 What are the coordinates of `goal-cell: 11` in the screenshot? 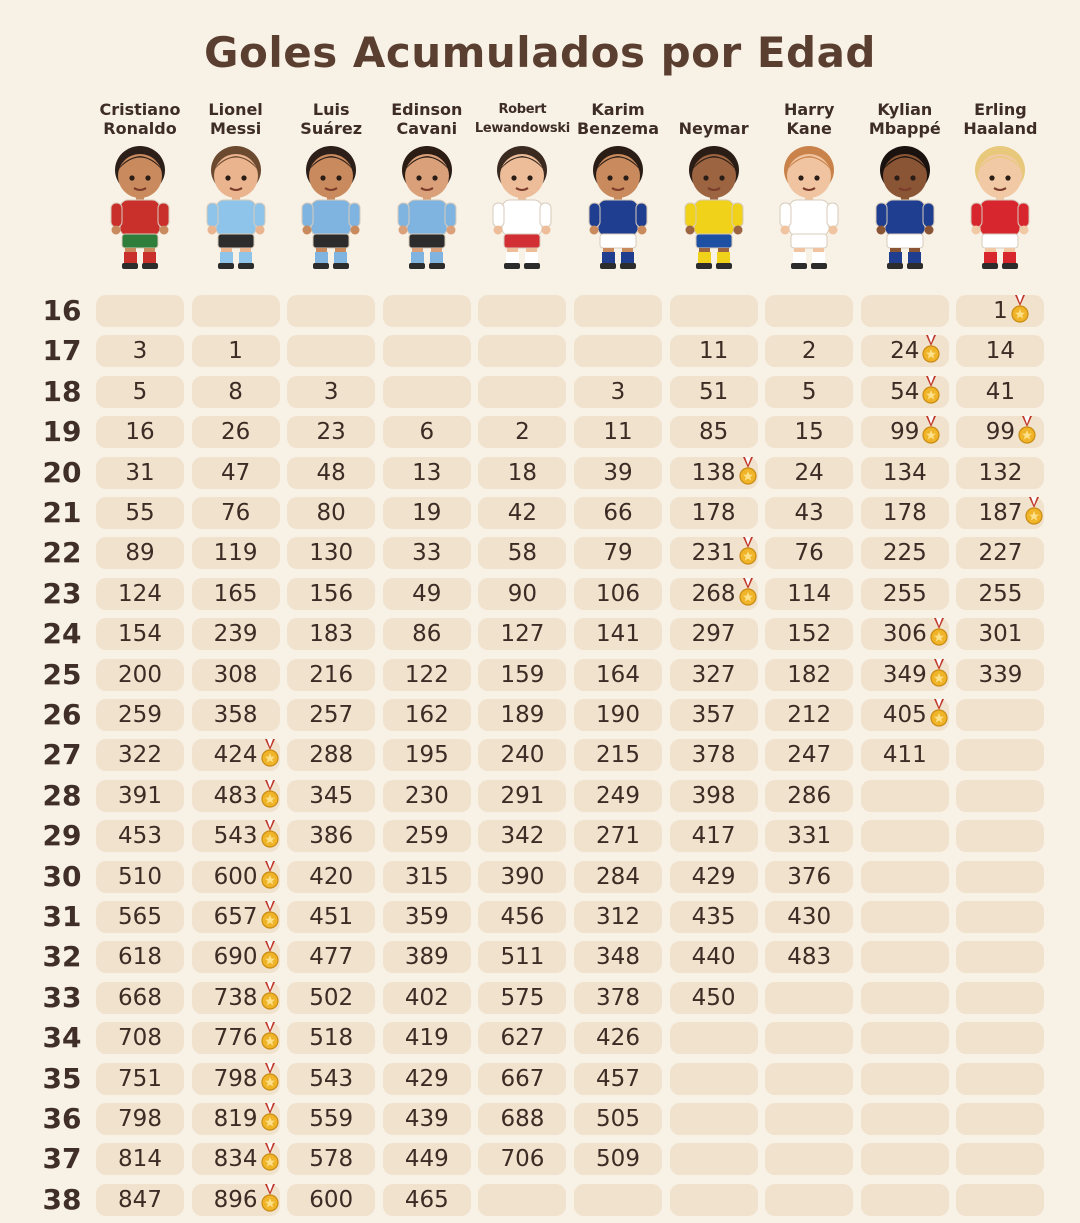 It's located at (618, 432).